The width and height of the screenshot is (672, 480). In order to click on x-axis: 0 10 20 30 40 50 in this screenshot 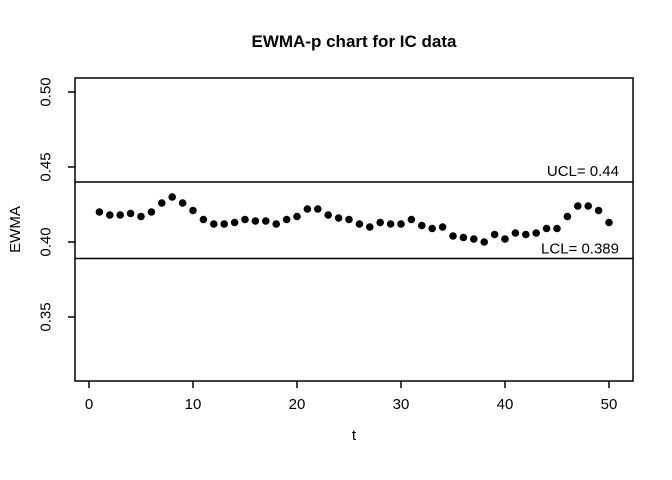, I will do `click(351, 397)`.